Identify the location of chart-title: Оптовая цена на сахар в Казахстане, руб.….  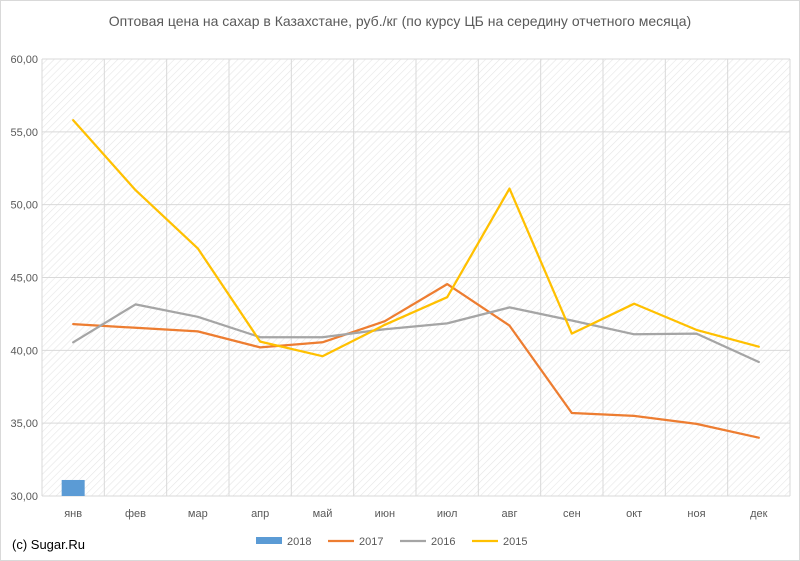
(400, 21).